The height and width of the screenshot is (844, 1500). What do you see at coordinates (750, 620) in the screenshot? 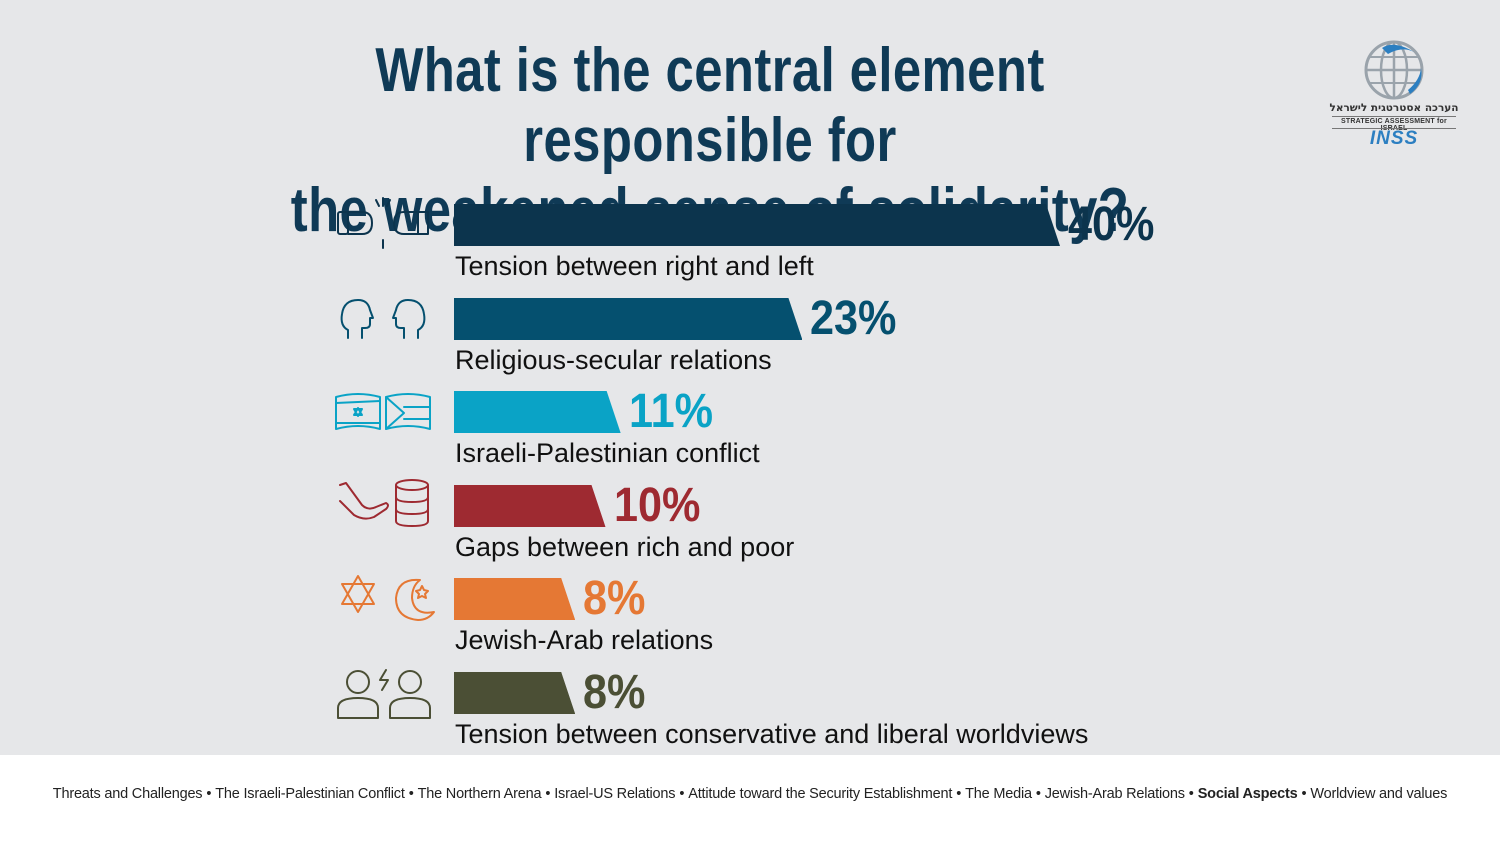
I see `chart-row: 8% Jewish-Arab relations` at bounding box center [750, 620].